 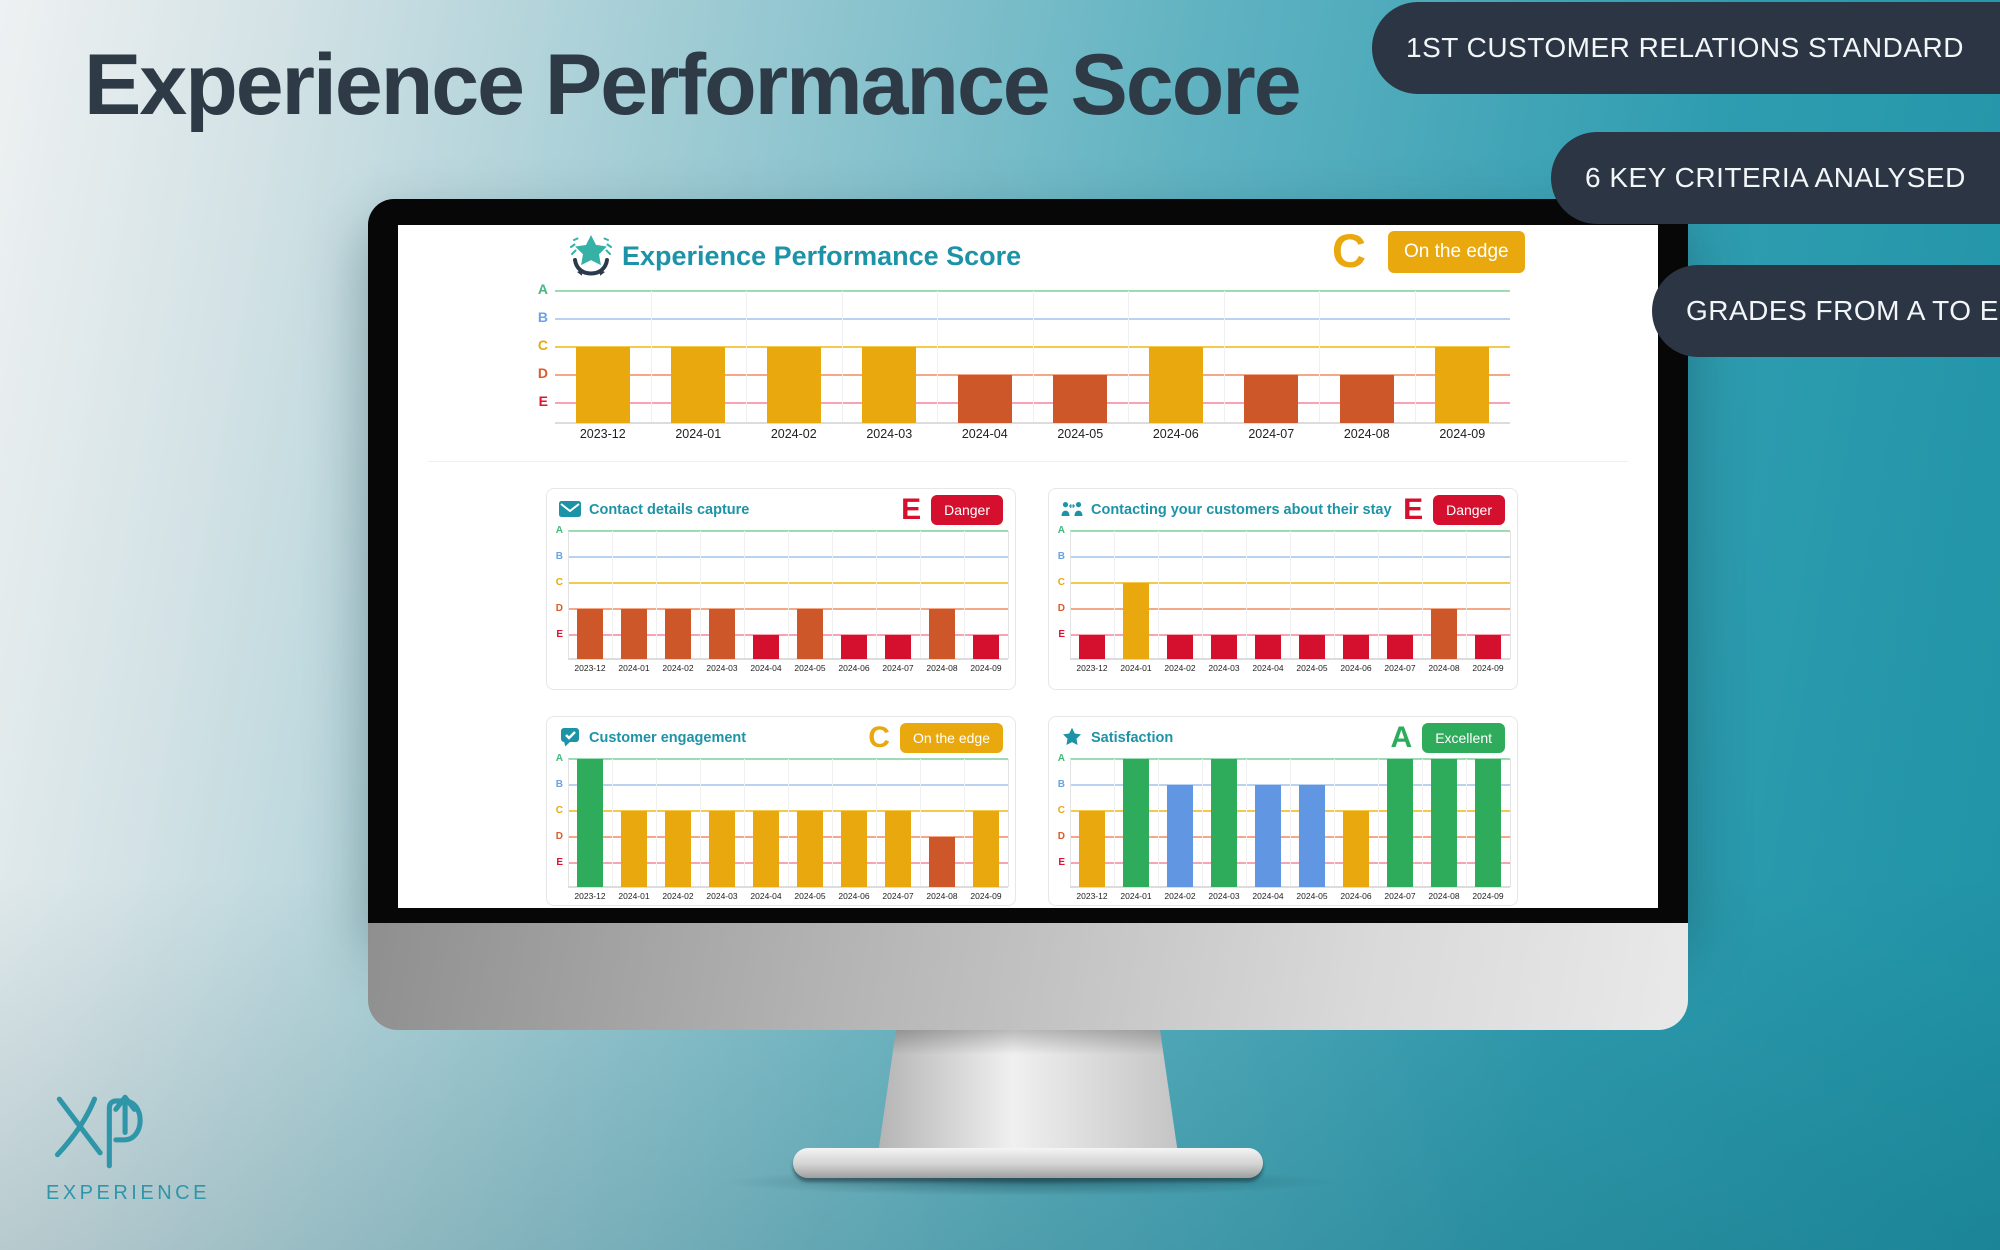 What do you see at coordinates (1401, 737) in the screenshot?
I see `criteria-grade: A` at bounding box center [1401, 737].